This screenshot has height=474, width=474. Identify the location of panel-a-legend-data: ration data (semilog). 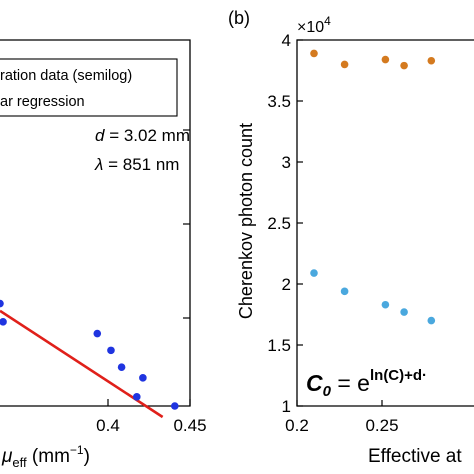
(66, 76).